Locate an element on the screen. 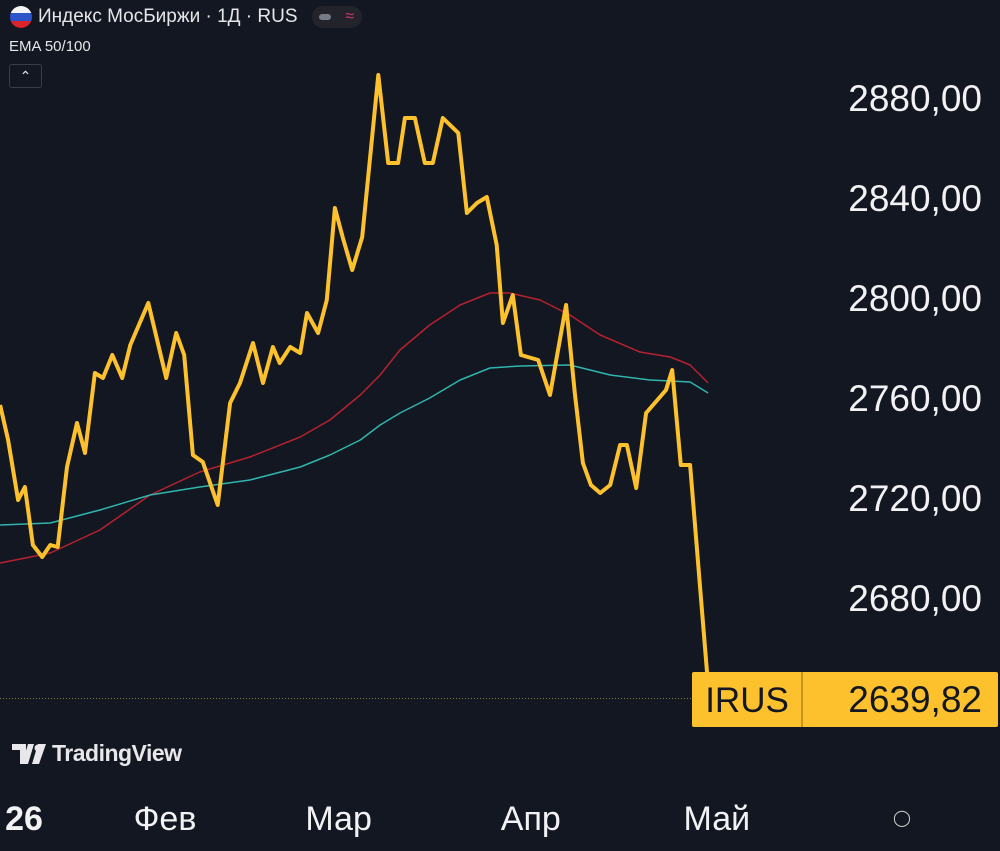 The height and width of the screenshot is (851, 1000). tradingview-logo-icon is located at coordinates (29, 753).